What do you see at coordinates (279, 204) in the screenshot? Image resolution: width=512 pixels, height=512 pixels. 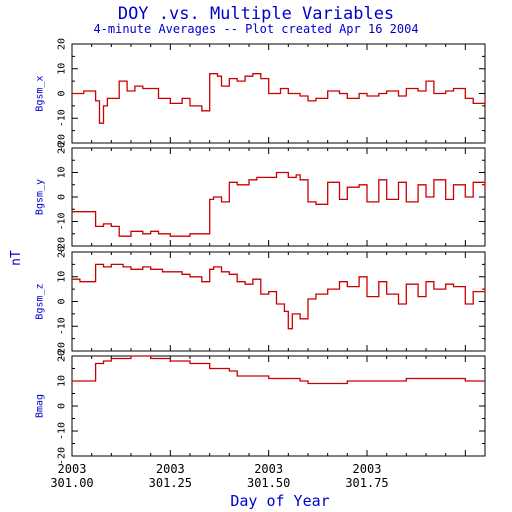 I see `panel-2-series-line` at bounding box center [279, 204].